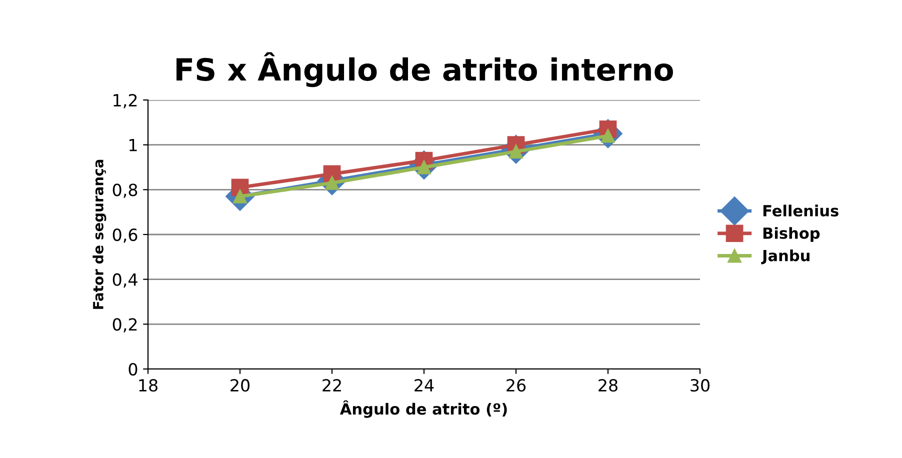 The image size is (902, 458). What do you see at coordinates (240, 385) in the screenshot?
I see `x-tick-label: 20` at bounding box center [240, 385].